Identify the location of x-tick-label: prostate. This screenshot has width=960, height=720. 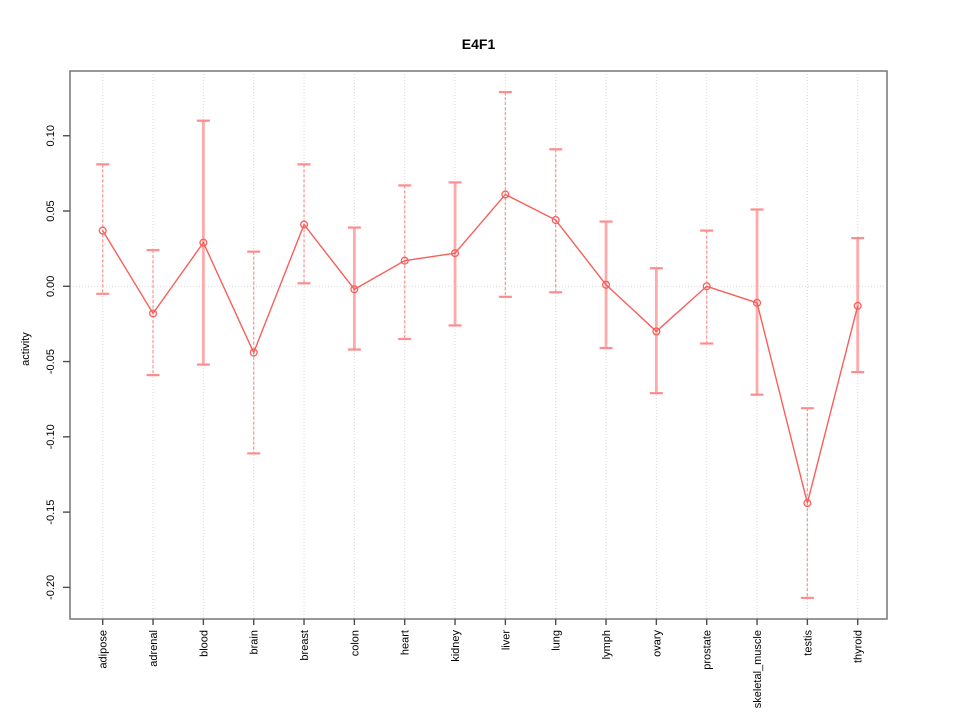
(708, 650).